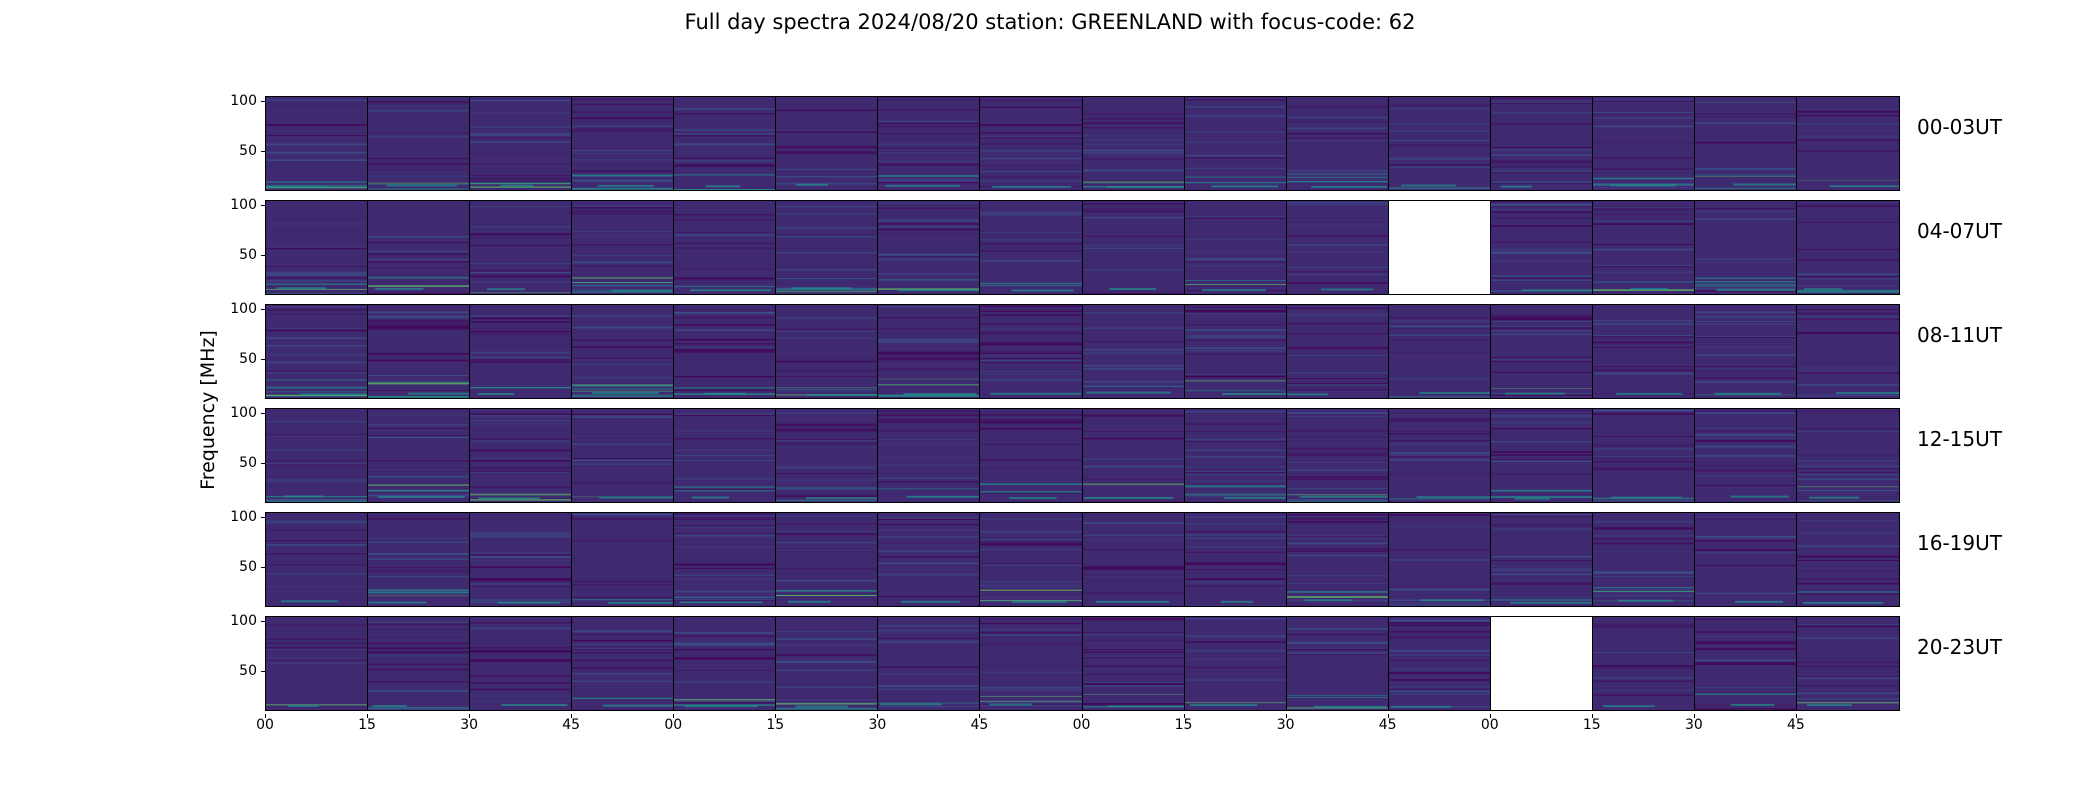  What do you see at coordinates (878, 716) in the screenshot?
I see `x-tick-mark` at bounding box center [878, 716].